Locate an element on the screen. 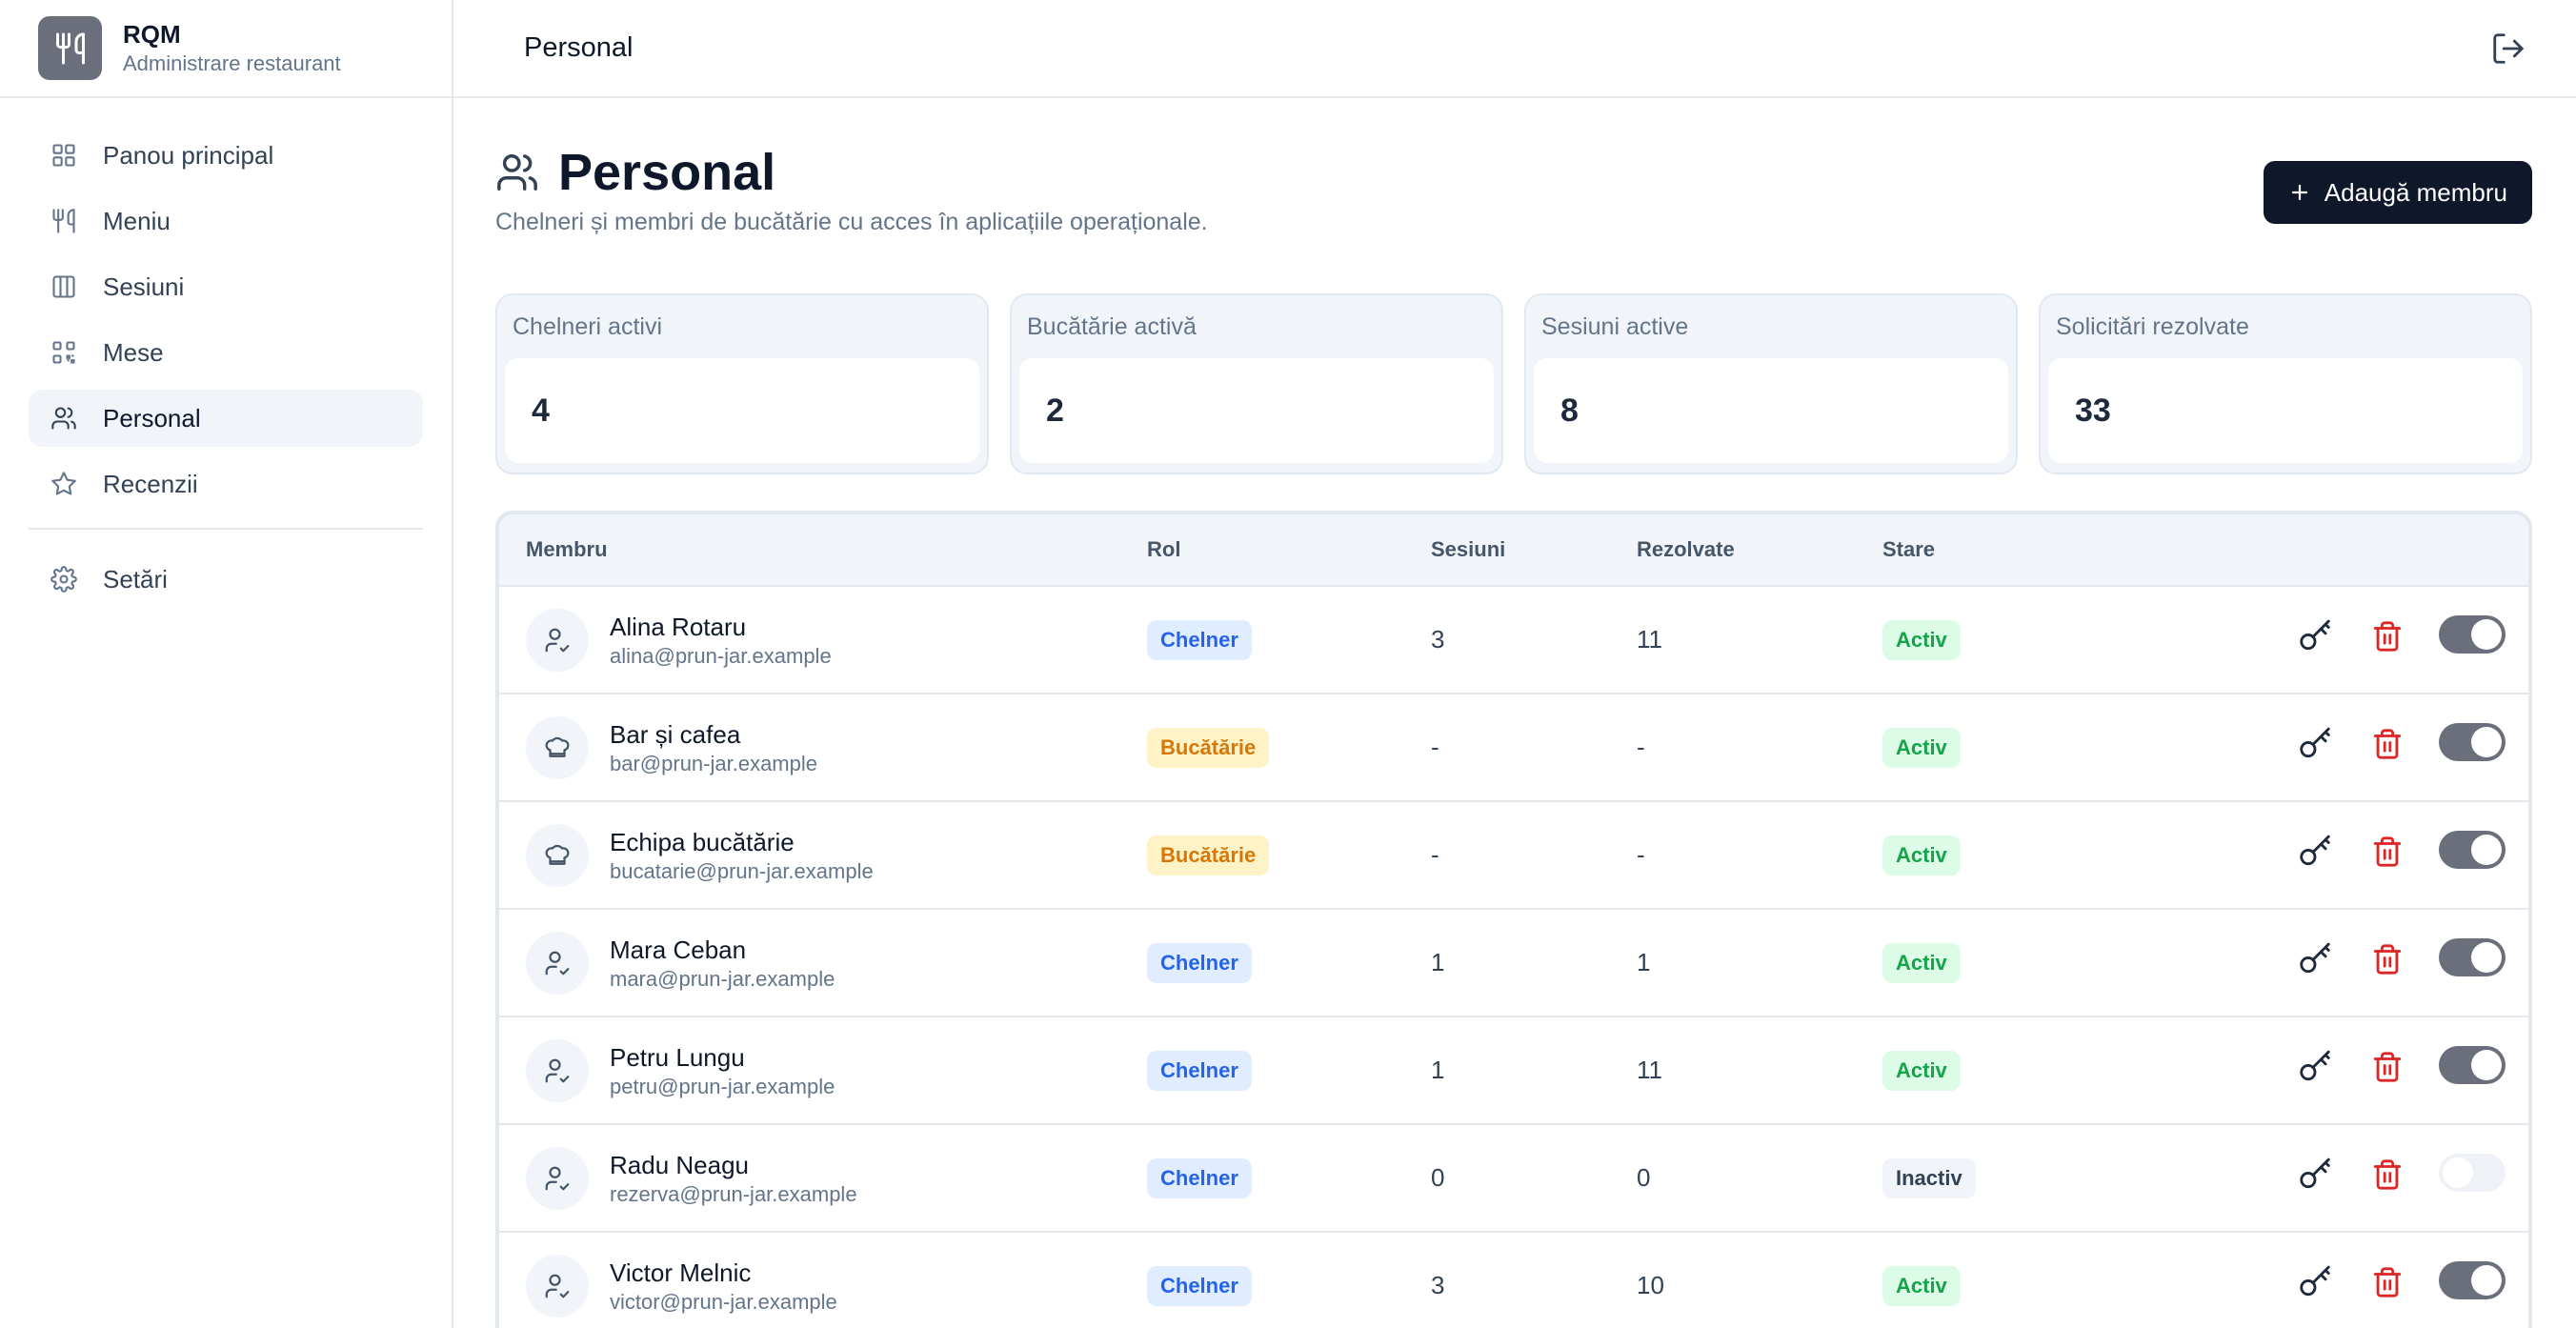  header-member: Membru is located at coordinates (567, 549).